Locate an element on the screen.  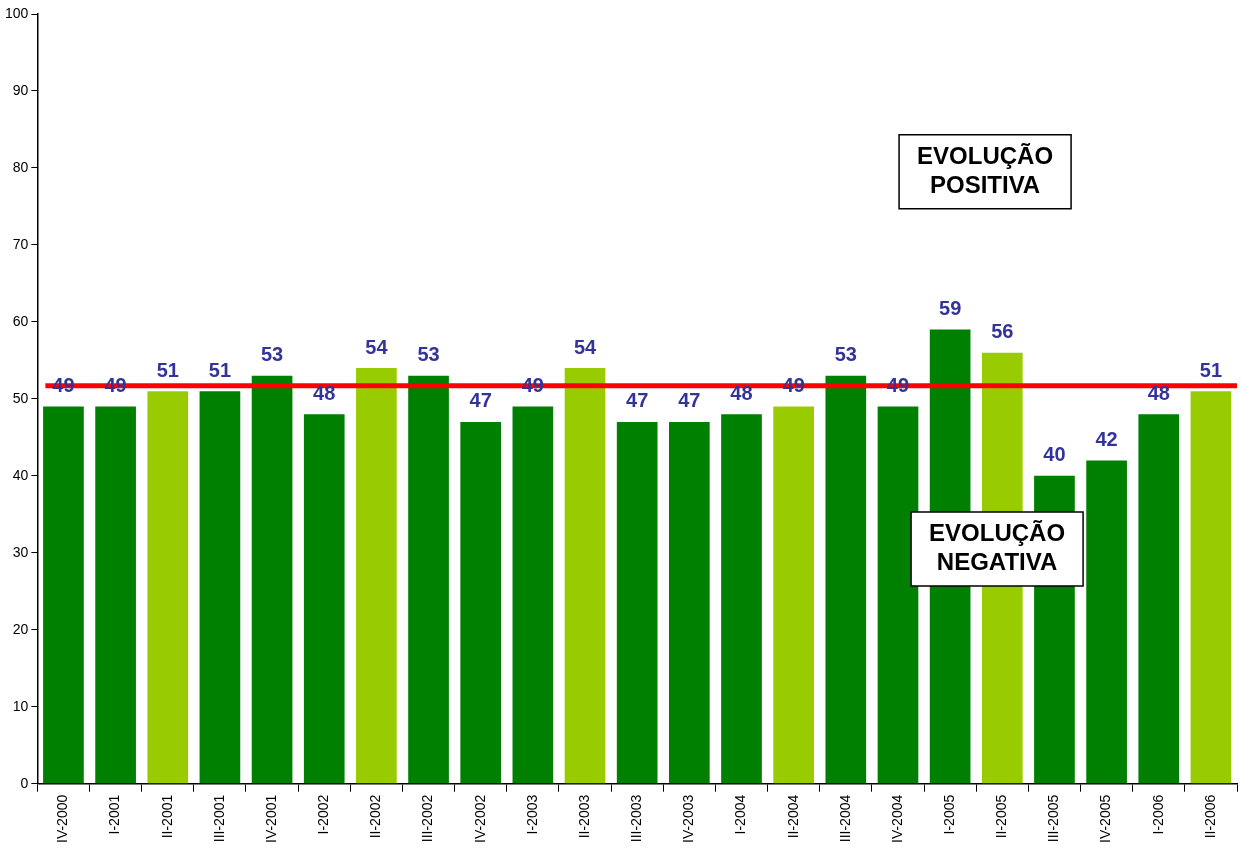
y-tick-label: 100 is located at coordinates (17, 12).